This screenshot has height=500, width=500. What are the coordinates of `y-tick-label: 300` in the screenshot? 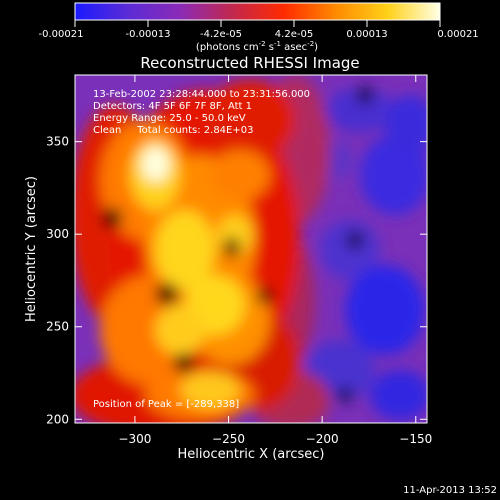 It's located at (57, 234).